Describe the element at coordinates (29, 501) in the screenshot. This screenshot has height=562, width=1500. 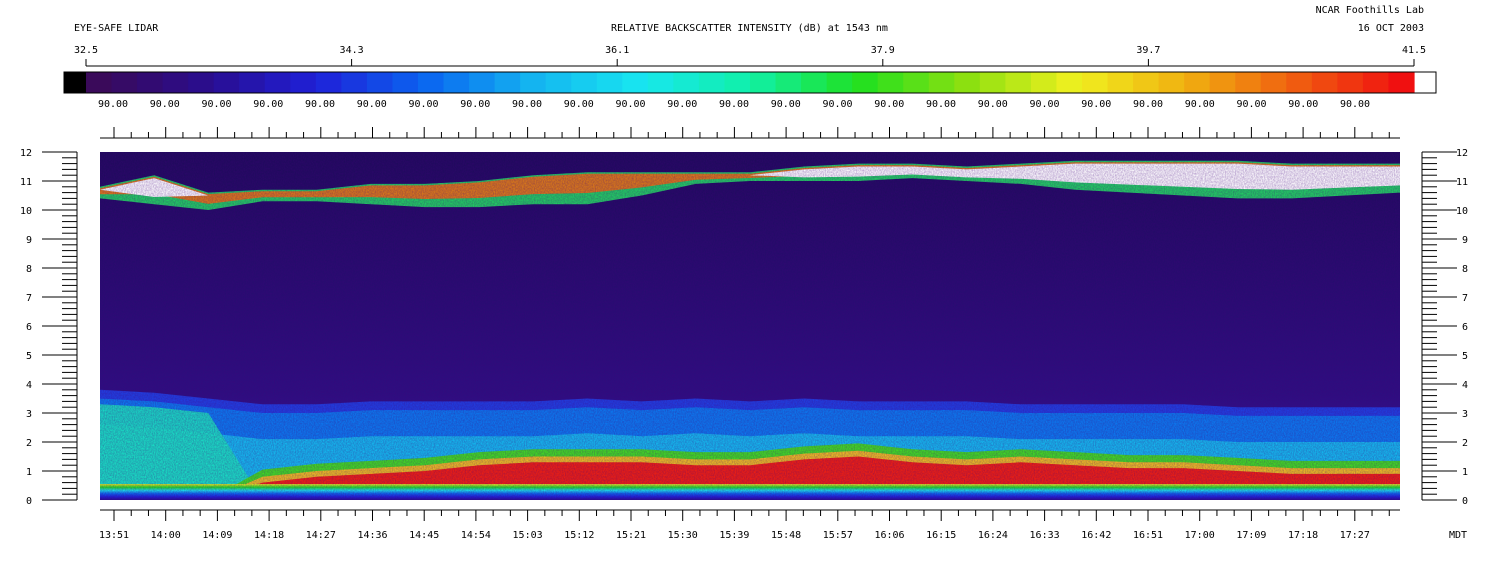
I see `y-tick-label-left: 0` at that location.